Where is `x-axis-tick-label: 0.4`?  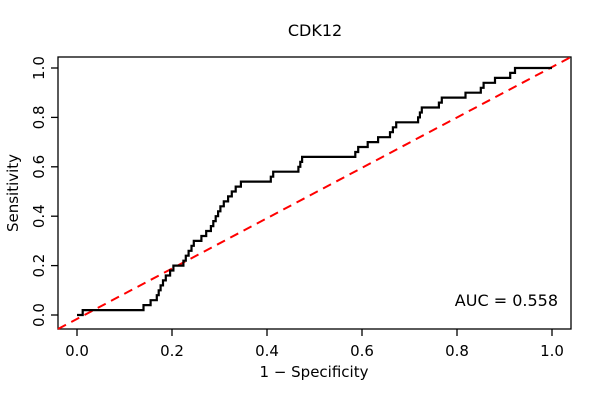 x-axis-tick-label: 0.4 is located at coordinates (267, 351).